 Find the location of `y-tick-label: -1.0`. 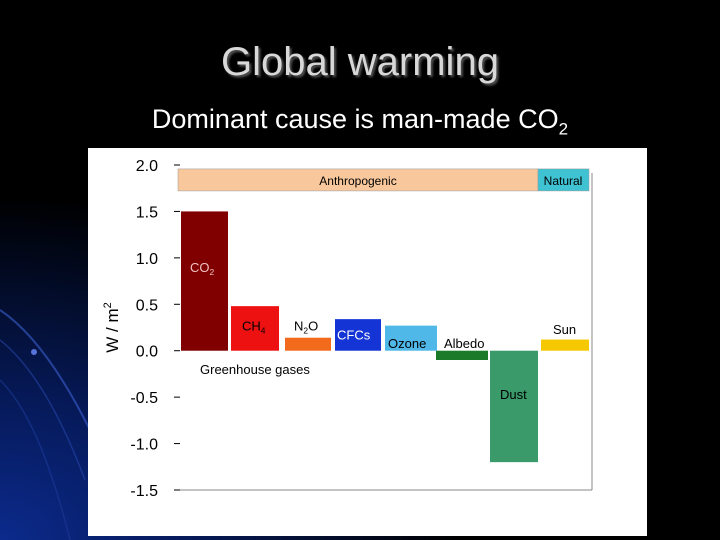

y-tick-label: -1.0 is located at coordinates (144, 445).